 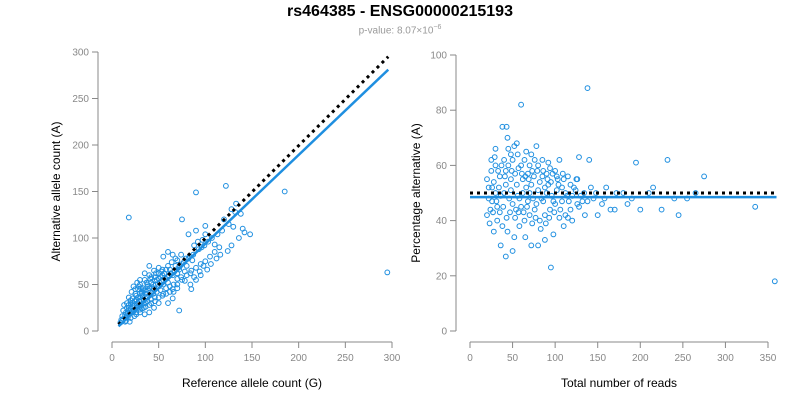 What do you see at coordinates (159, 358) in the screenshot?
I see `x-tick-label: 50` at bounding box center [159, 358].